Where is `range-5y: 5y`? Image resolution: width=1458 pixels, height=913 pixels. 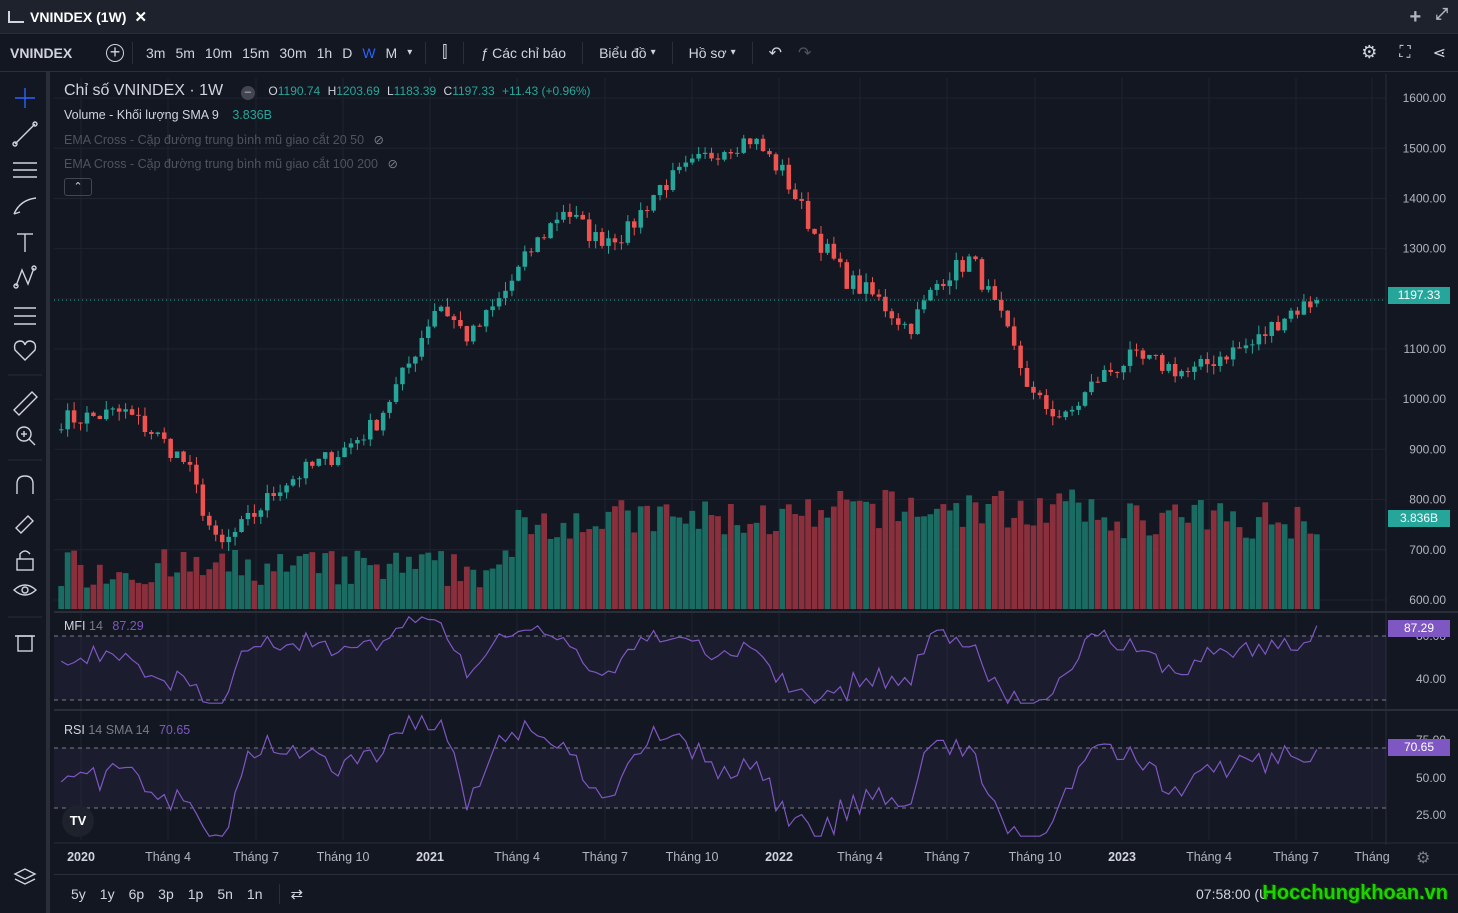 range-5y: 5y is located at coordinates (78, 894).